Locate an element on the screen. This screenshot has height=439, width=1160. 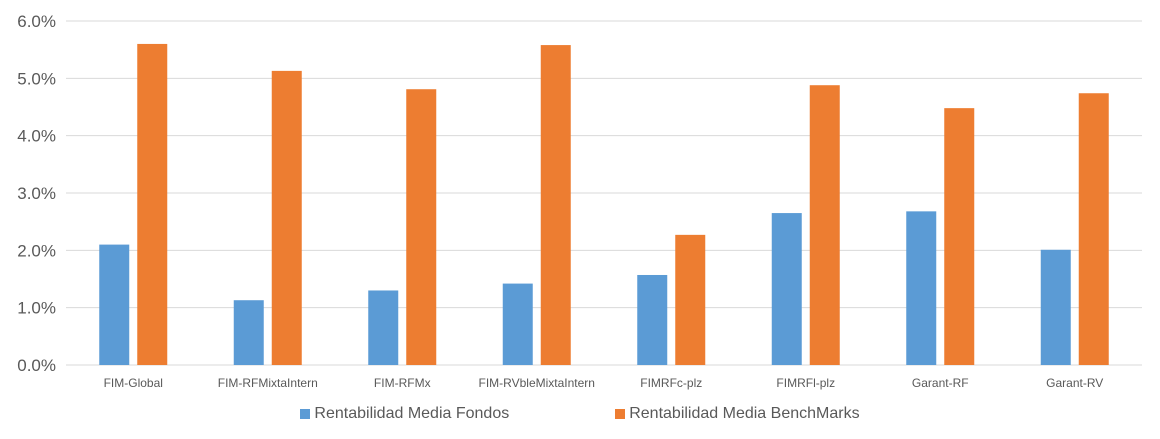
legend-swatch-benchmarks is located at coordinates (620, 414).